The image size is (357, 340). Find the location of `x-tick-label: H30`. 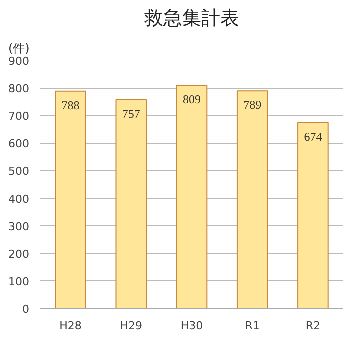

x-tick-label: H30 is located at coordinates (192, 326).